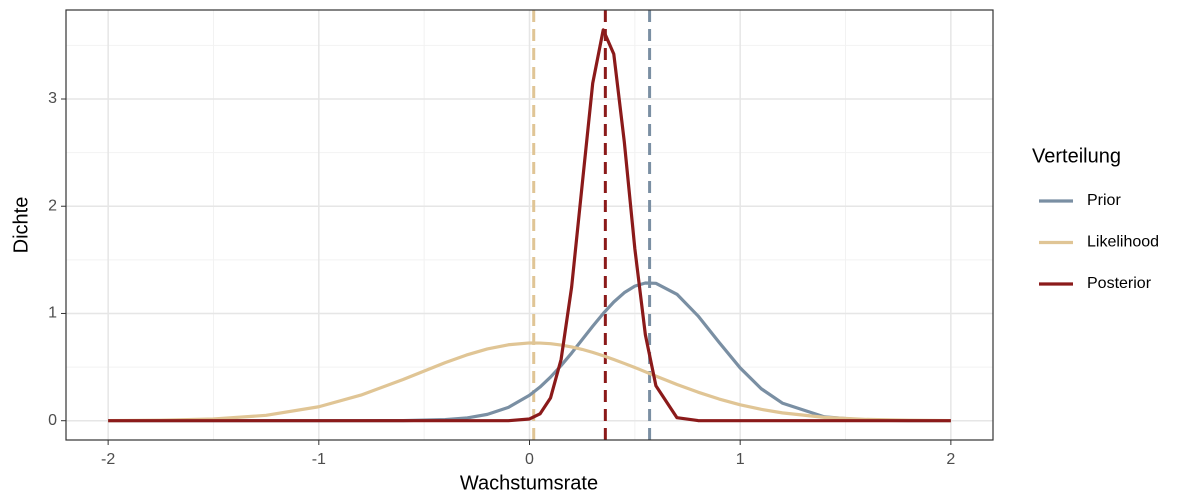  I want to click on x-tick-label: 1, so click(740, 459).